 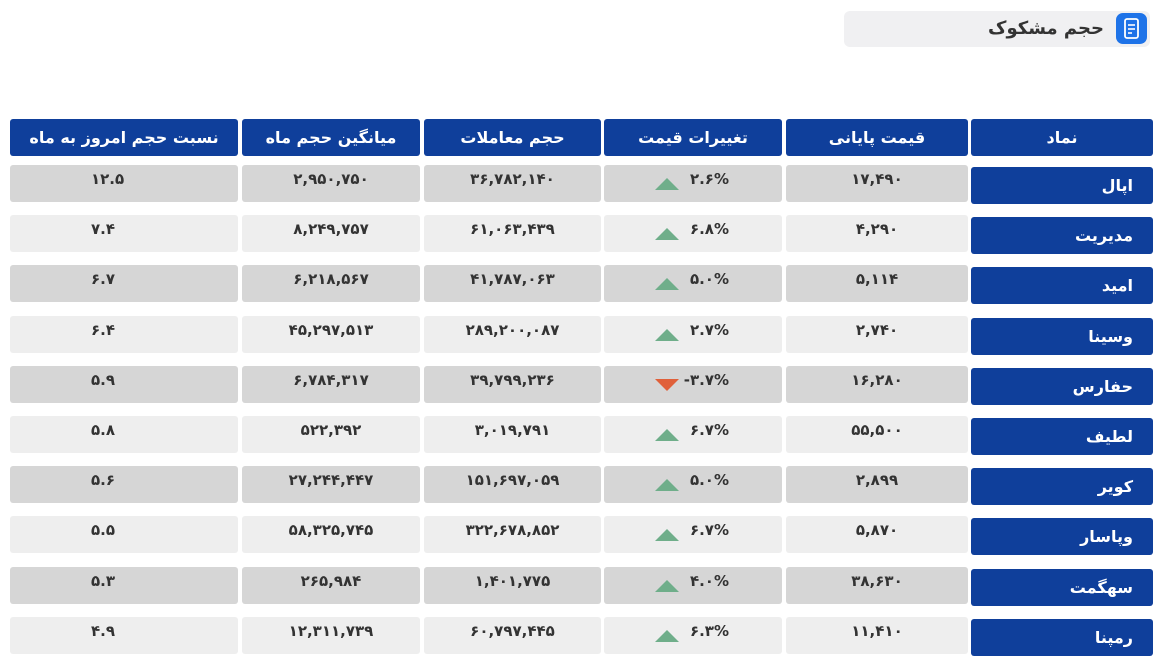 I want to click on close-price-cell: ۳۸,۶۳۰, so click(x=877, y=585).